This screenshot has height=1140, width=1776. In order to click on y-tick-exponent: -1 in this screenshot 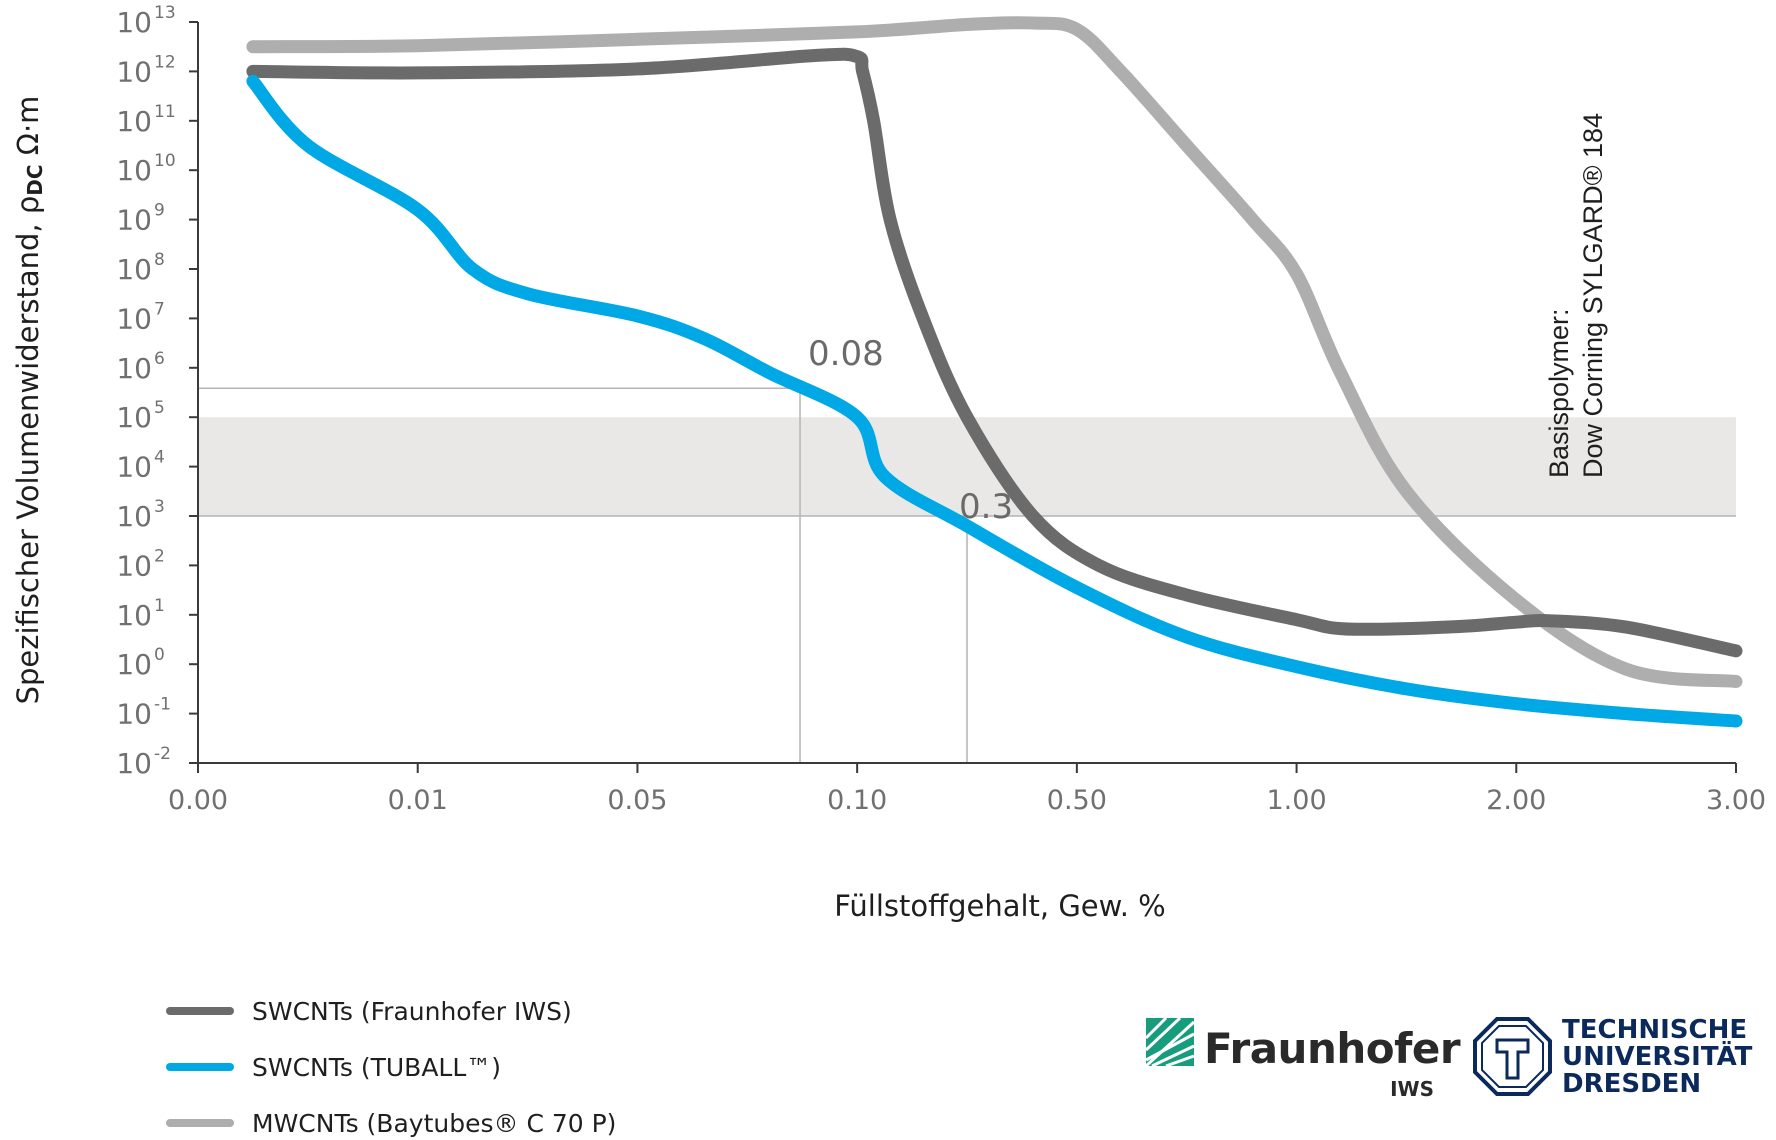, I will do `click(162, 705)`.